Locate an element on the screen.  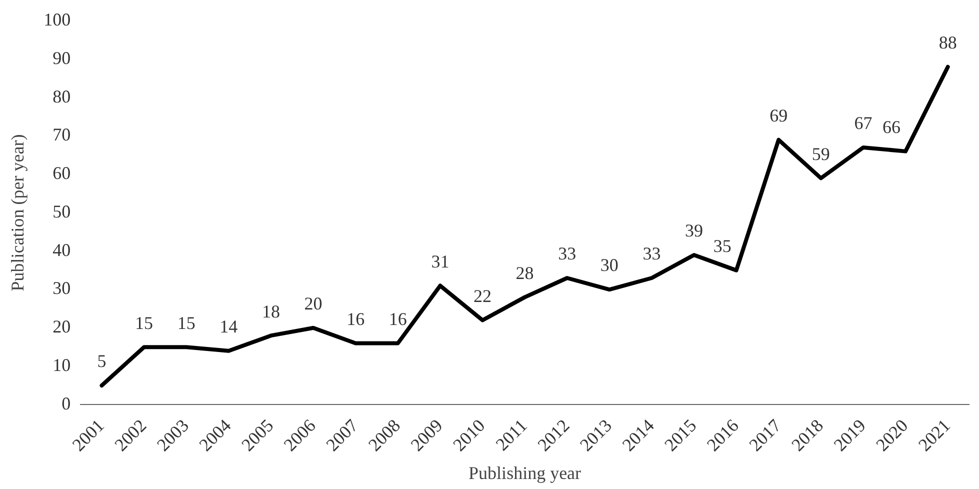
data-label: 39 is located at coordinates (694, 230).